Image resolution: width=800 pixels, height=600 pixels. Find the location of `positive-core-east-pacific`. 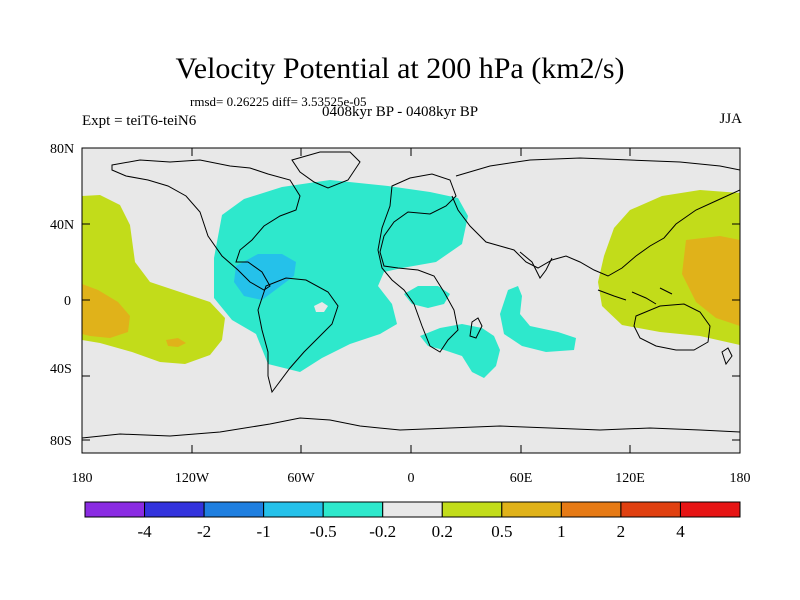

positive-core-east-pacific is located at coordinates (106, 311).